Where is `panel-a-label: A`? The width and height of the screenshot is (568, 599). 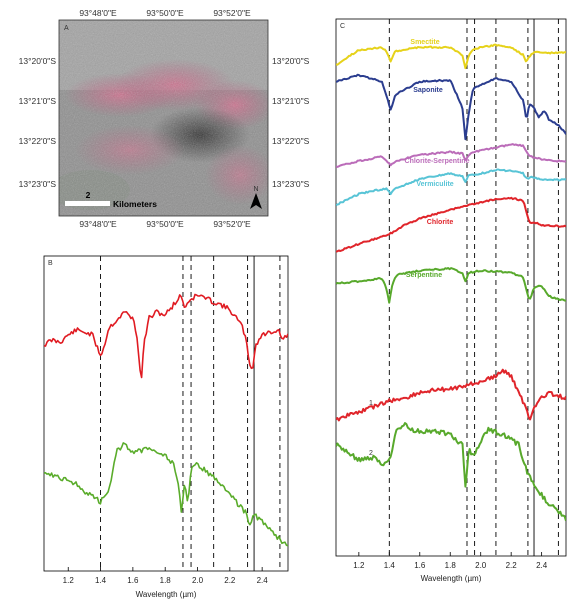
panel-a-label: A is located at coordinates (66, 28).